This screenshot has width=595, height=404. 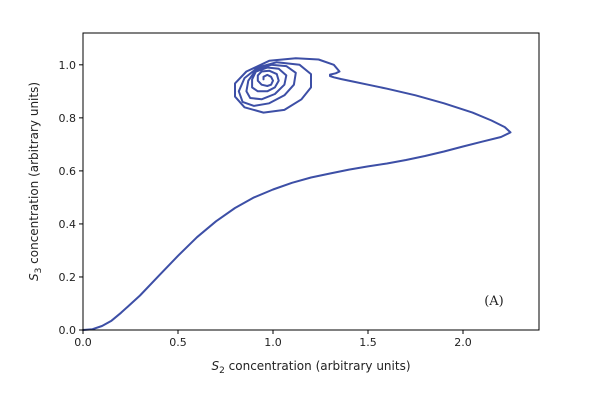 What do you see at coordinates (68, 171) in the screenshot?
I see `y-tick-label: 0.6` at bounding box center [68, 171].